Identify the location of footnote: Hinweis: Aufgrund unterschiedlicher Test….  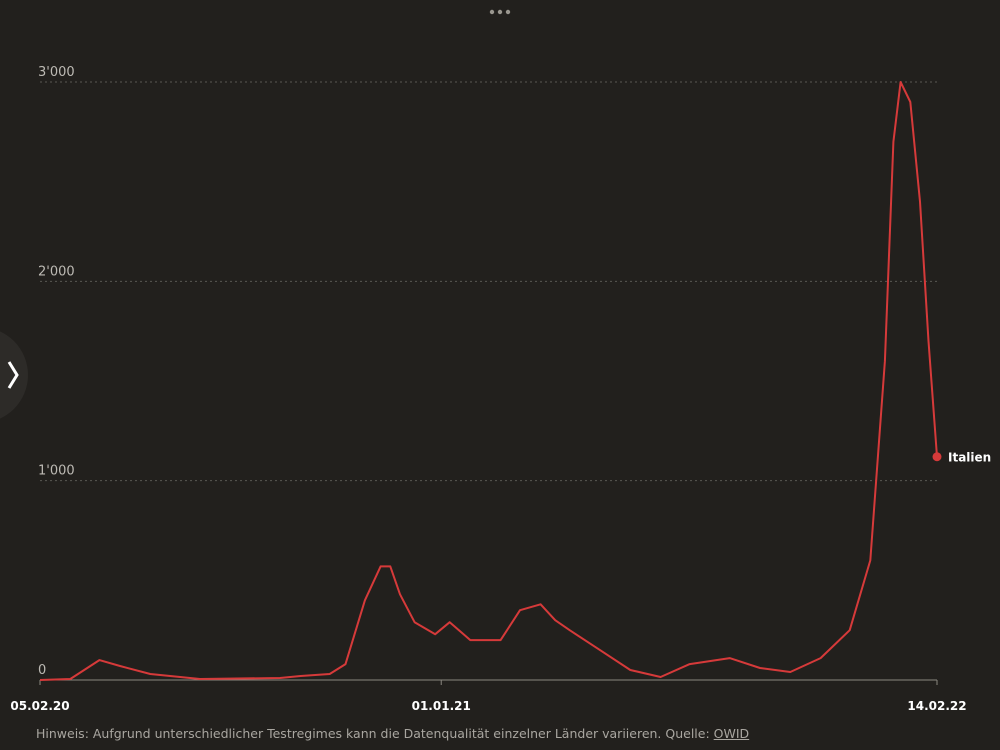
(392, 733).